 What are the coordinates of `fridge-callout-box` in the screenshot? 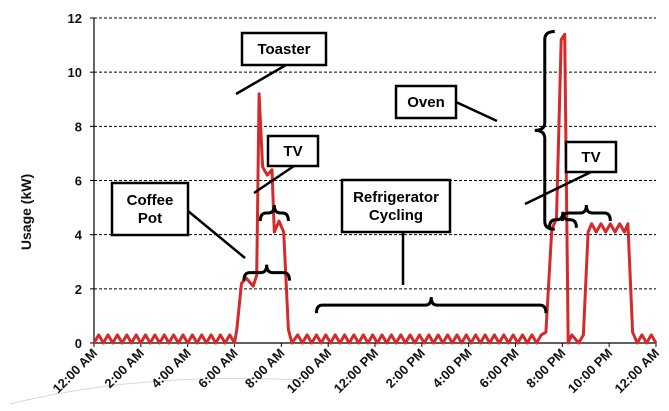 It's located at (396, 206).